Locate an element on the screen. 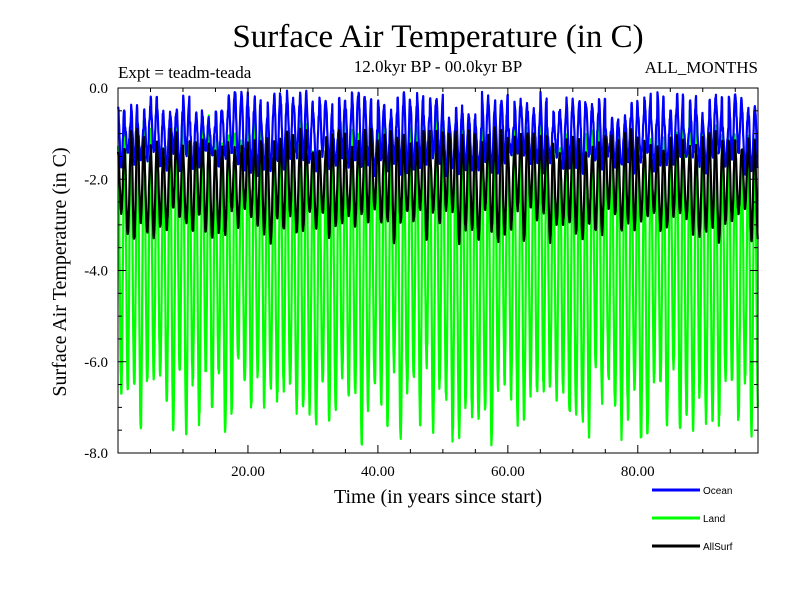 The image size is (800, 600). y-tick-label: 0.0 is located at coordinates (98, 89).